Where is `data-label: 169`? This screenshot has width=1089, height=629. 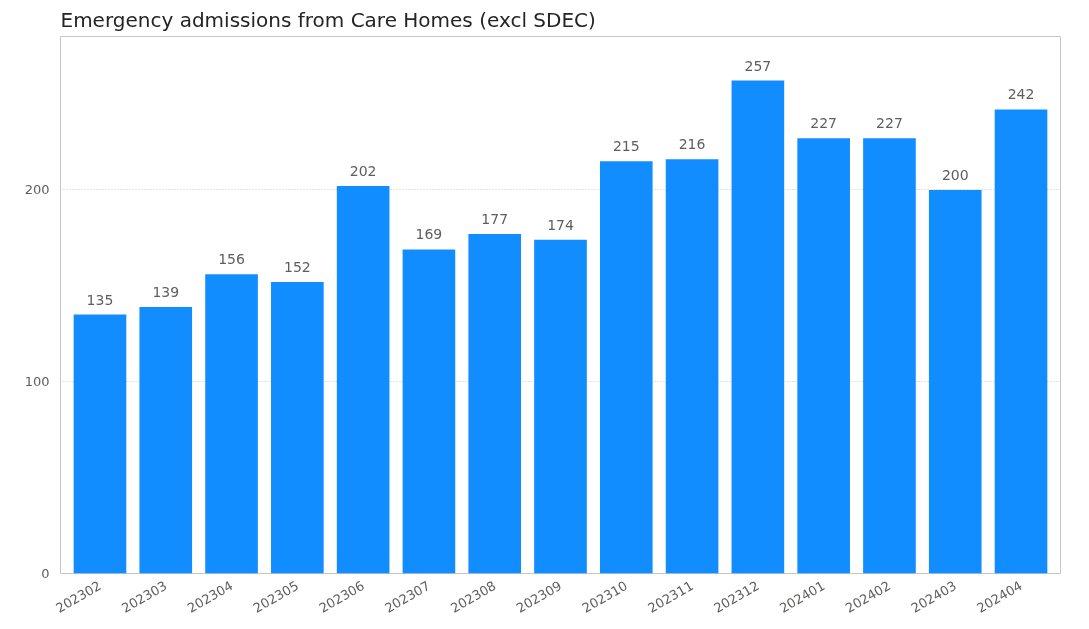 data-label: 169 is located at coordinates (429, 234).